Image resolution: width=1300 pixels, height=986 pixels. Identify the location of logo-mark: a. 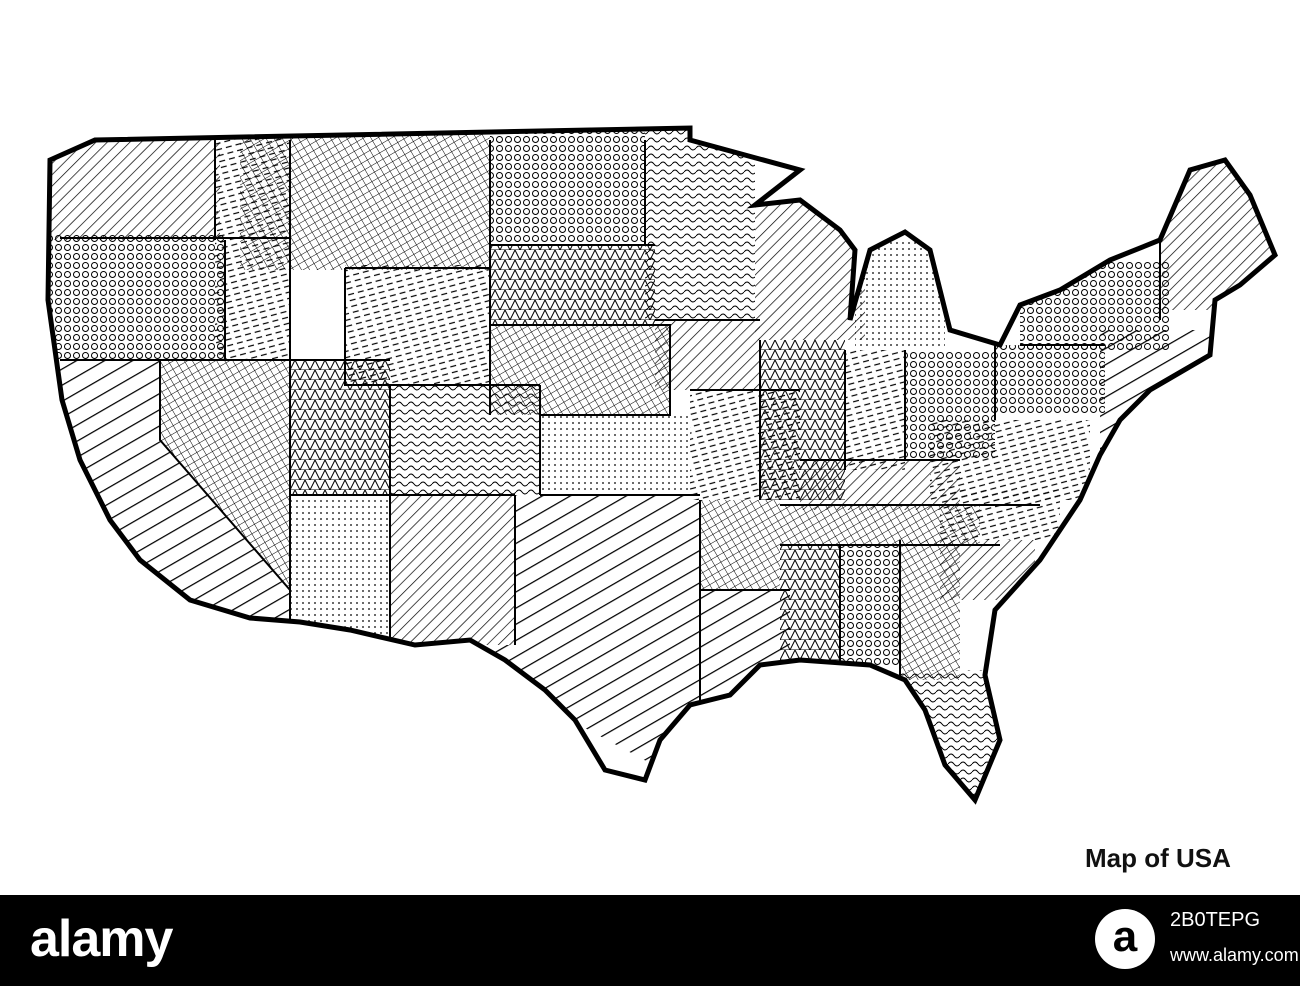
(1125, 939).